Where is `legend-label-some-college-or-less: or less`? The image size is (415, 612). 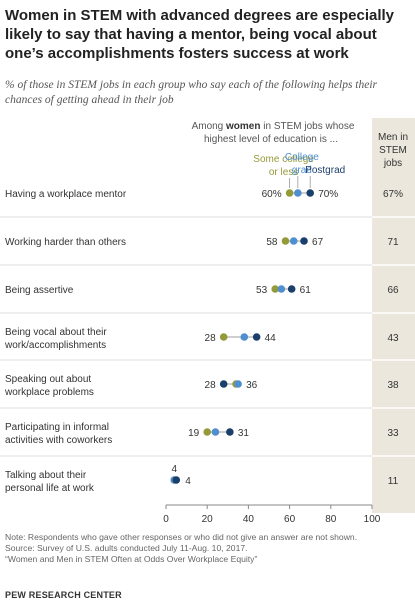
legend-label-some-college-or-less: or less is located at coordinates (283, 172).